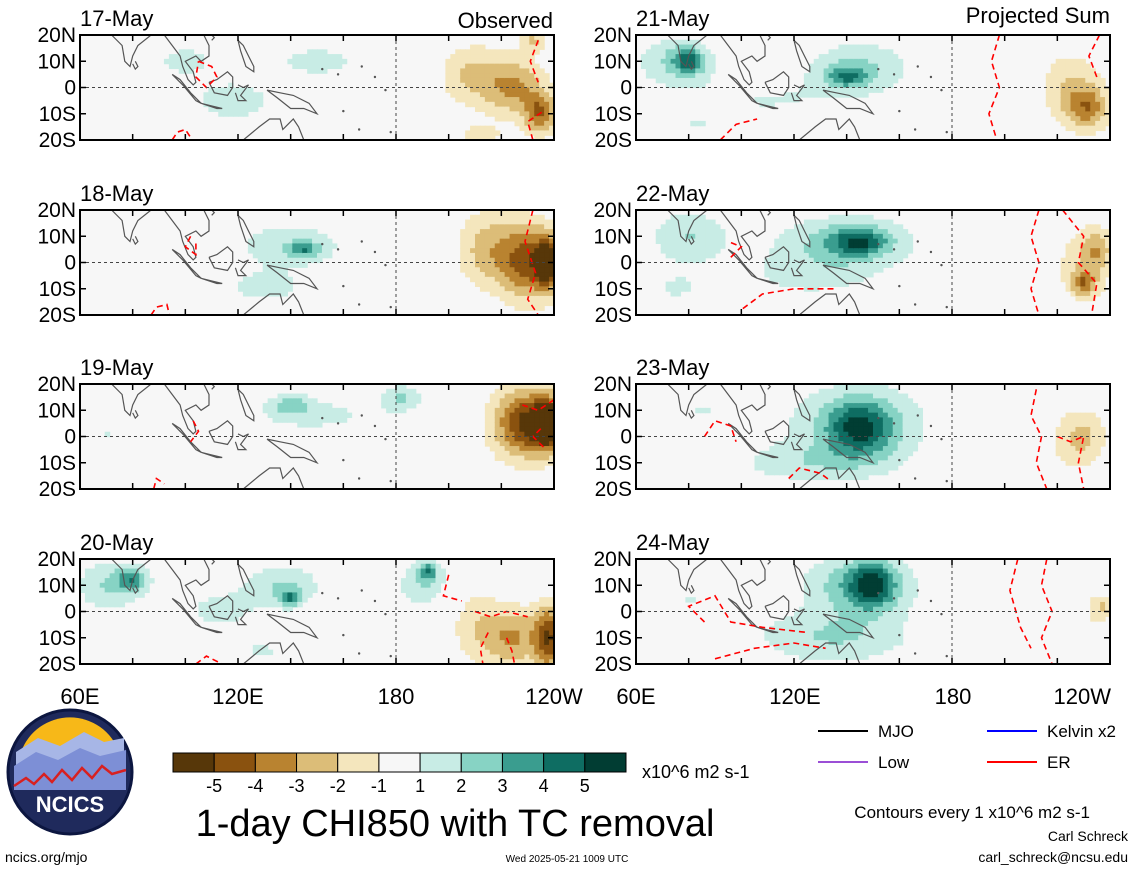 The height and width of the screenshot is (872, 1135). What do you see at coordinates (452, 588) in the screenshot?
I see `er-contour` at bounding box center [452, 588].